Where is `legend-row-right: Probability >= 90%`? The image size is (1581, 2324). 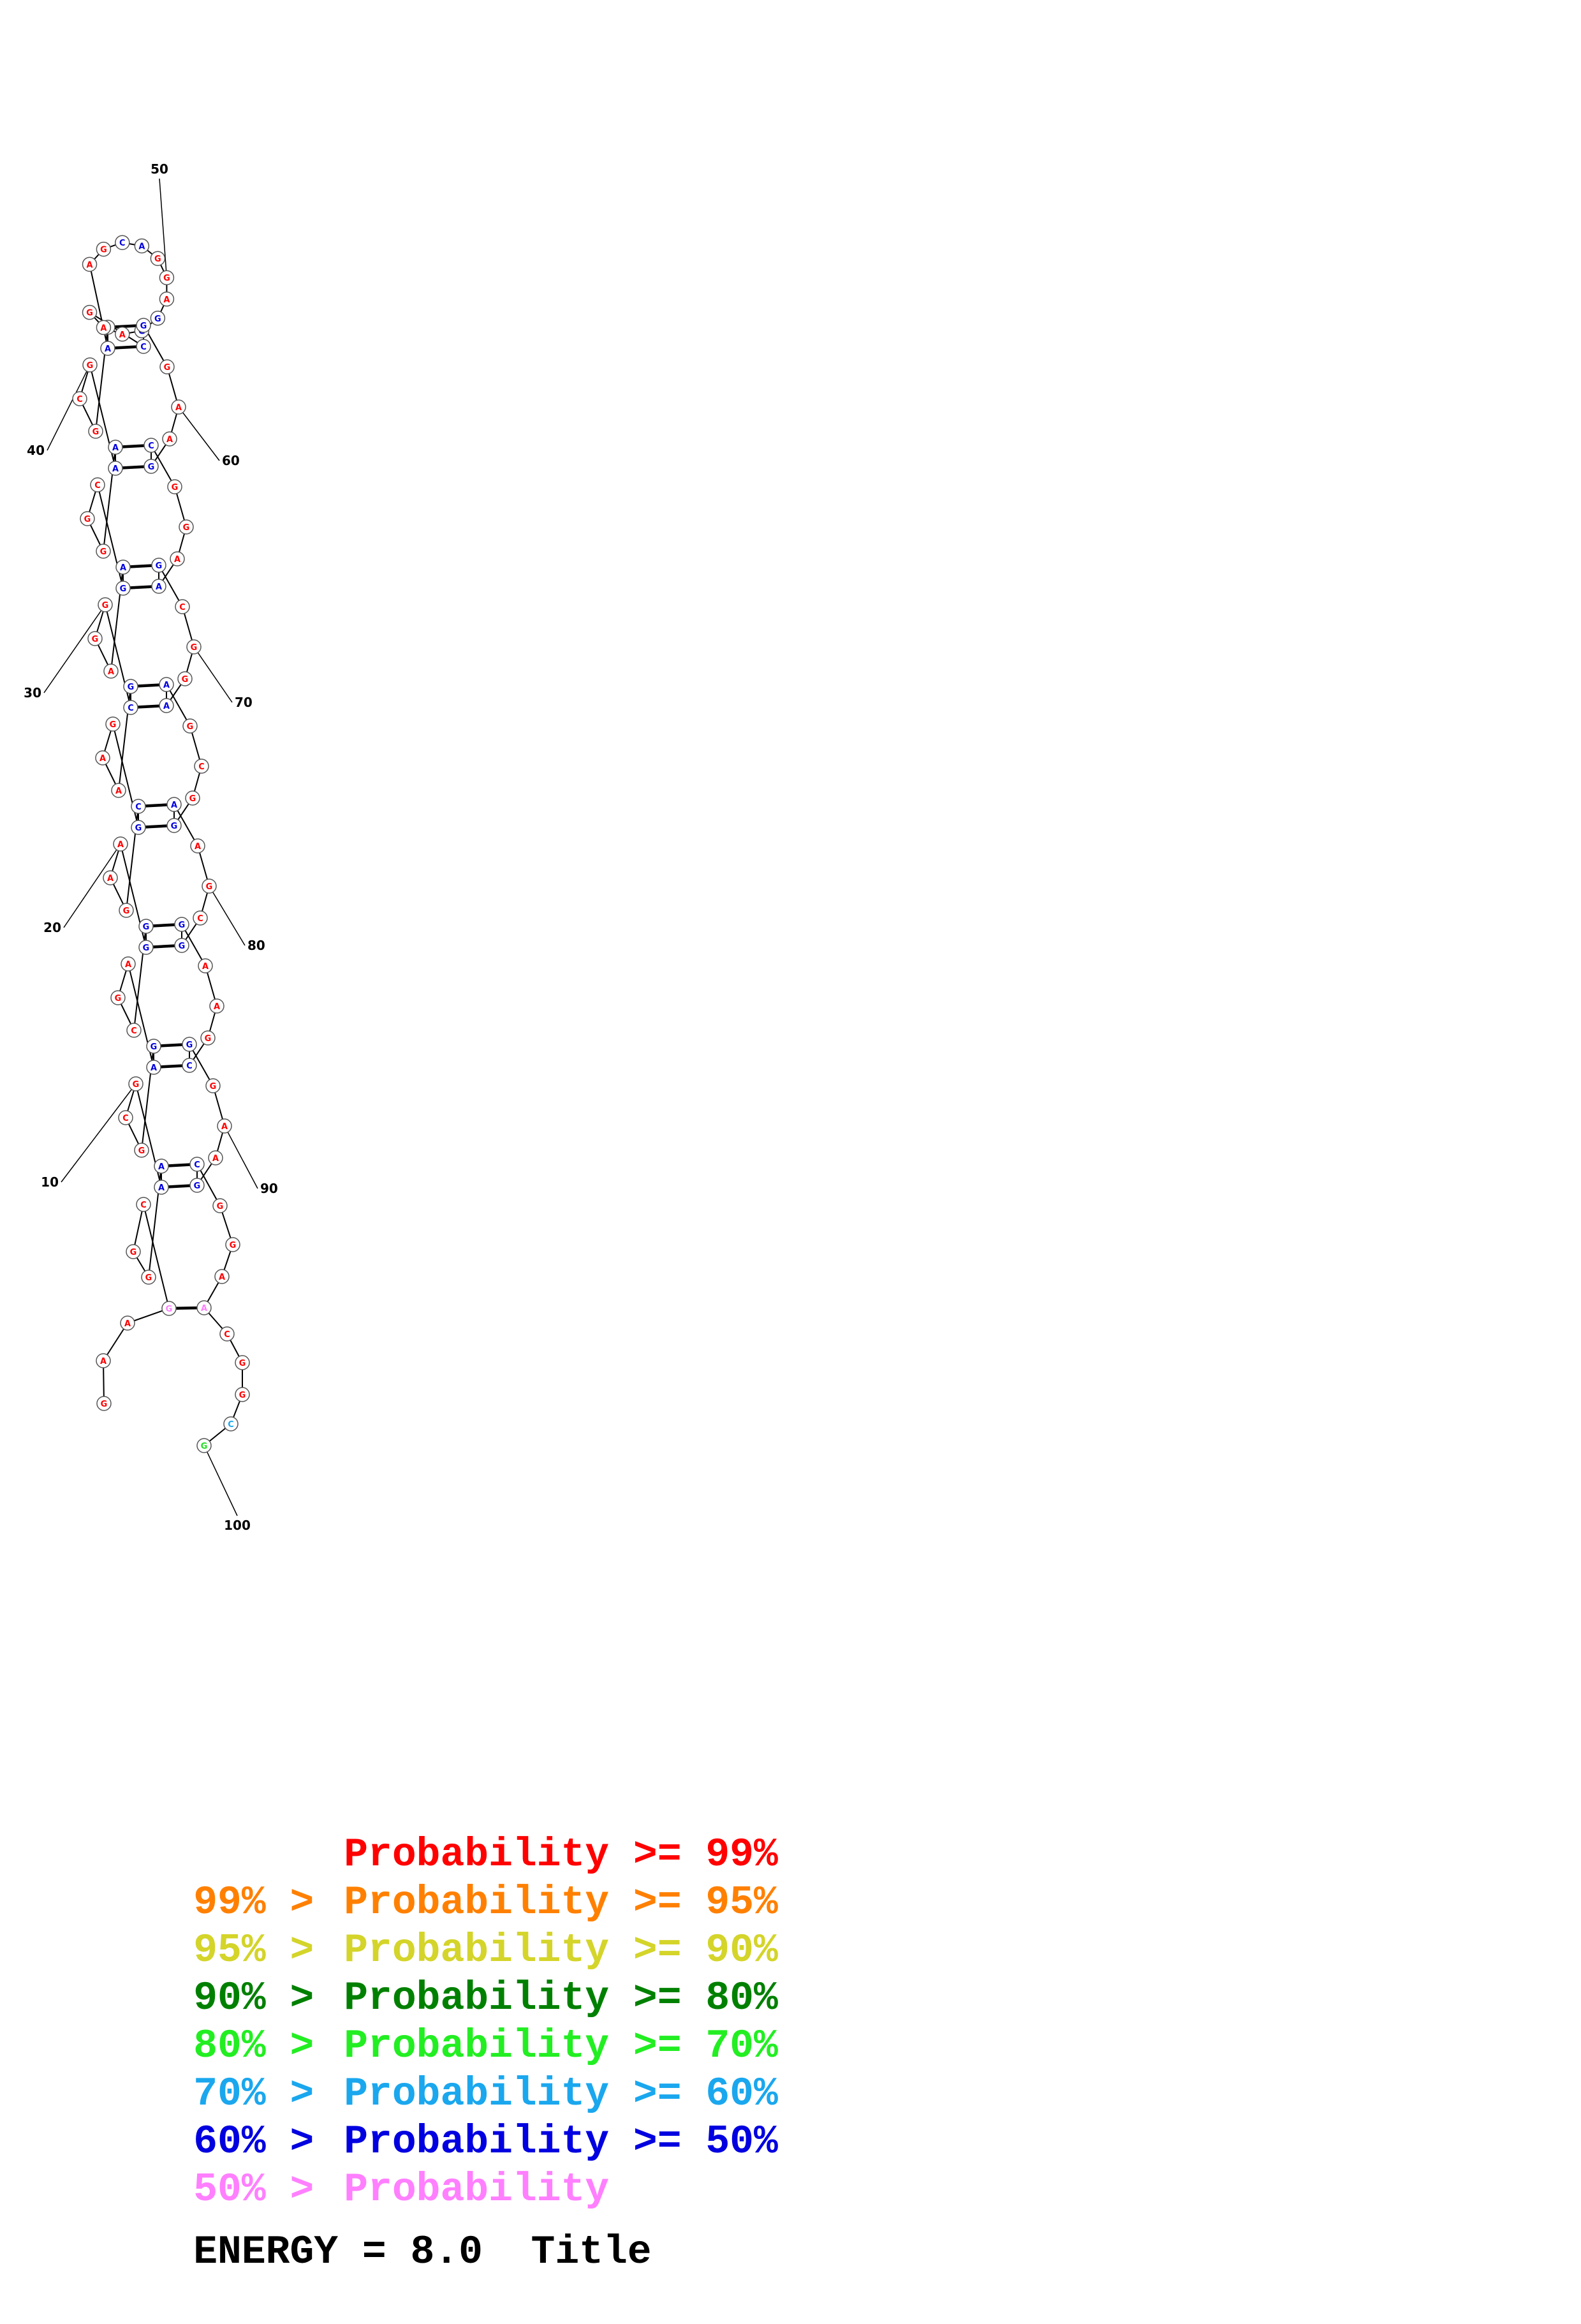 legend-row-right: Probability >= 90% is located at coordinates (561, 1950).